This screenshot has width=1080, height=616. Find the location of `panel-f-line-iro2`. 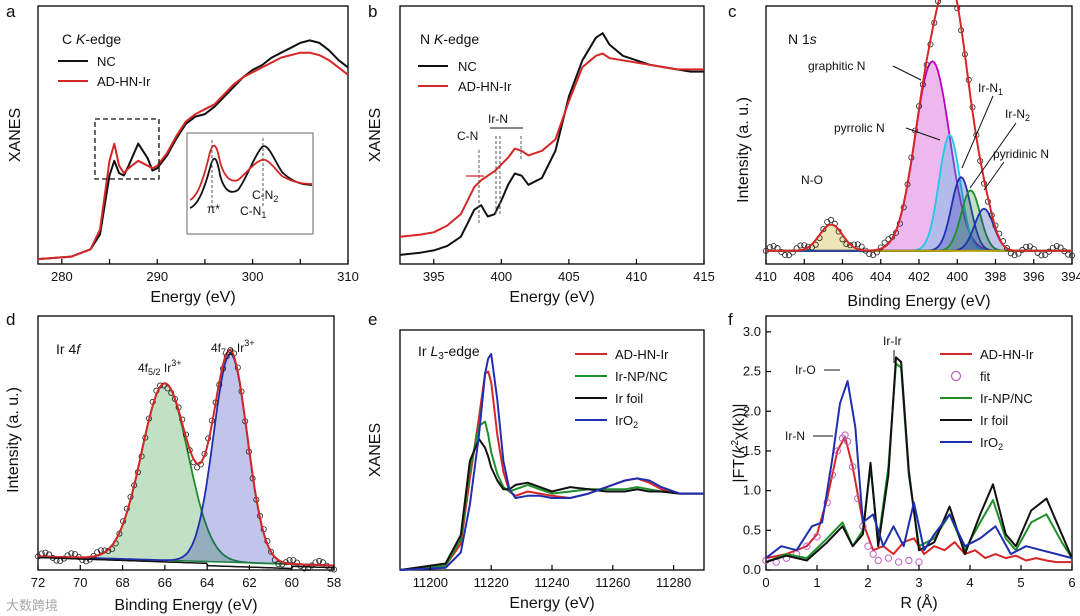

panel-f-line-iro2 is located at coordinates (919, 470).